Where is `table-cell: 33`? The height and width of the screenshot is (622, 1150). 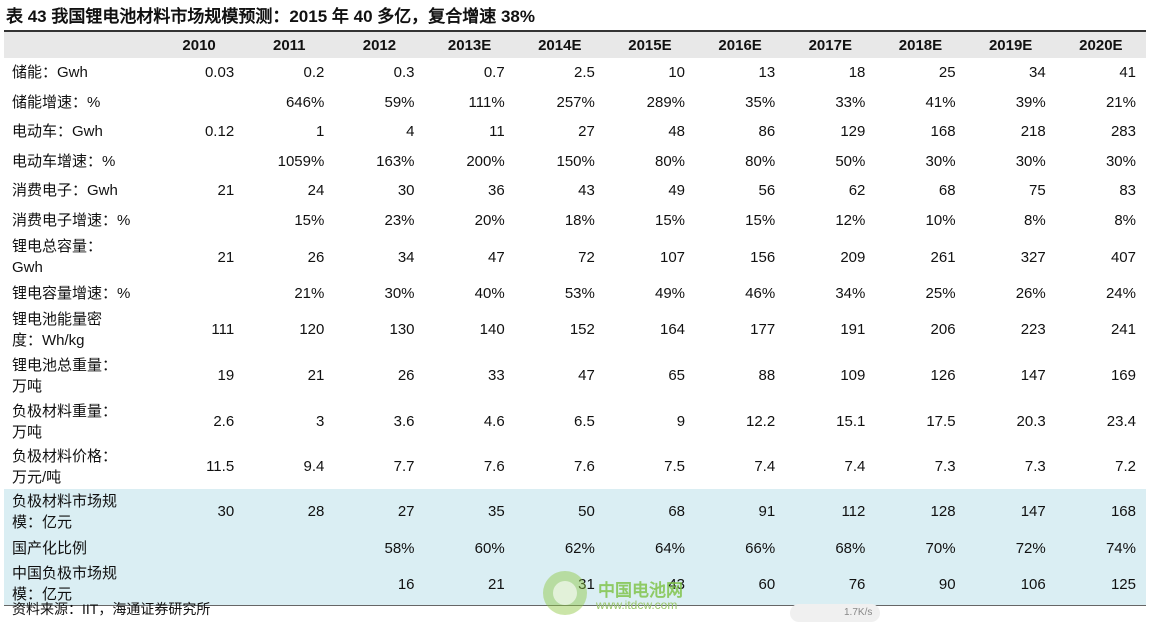 table-cell: 33 is located at coordinates (496, 375).